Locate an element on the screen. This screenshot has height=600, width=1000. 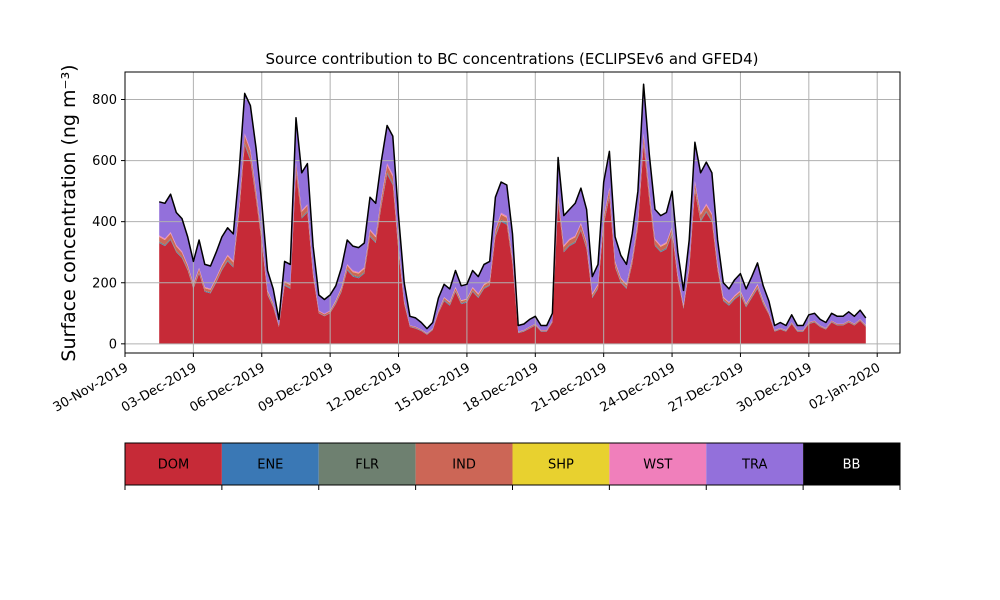
y-tick-label: 200 is located at coordinates (104, 283).